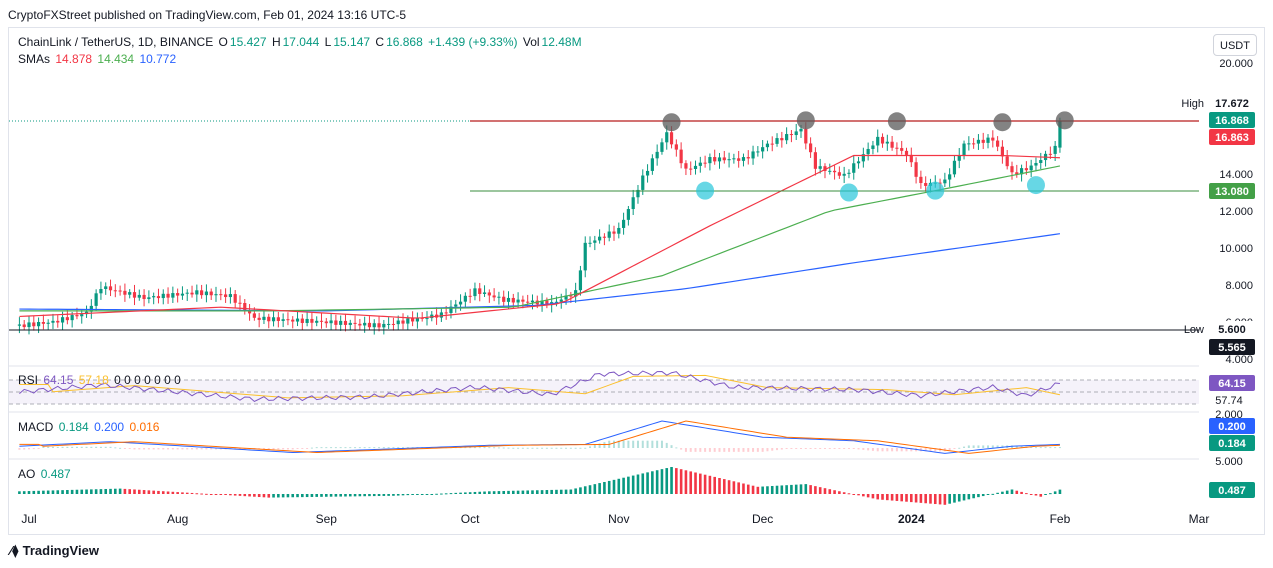 This screenshot has width=1273, height=568. I want to click on low-line-badge-bg, so click(1232, 347).